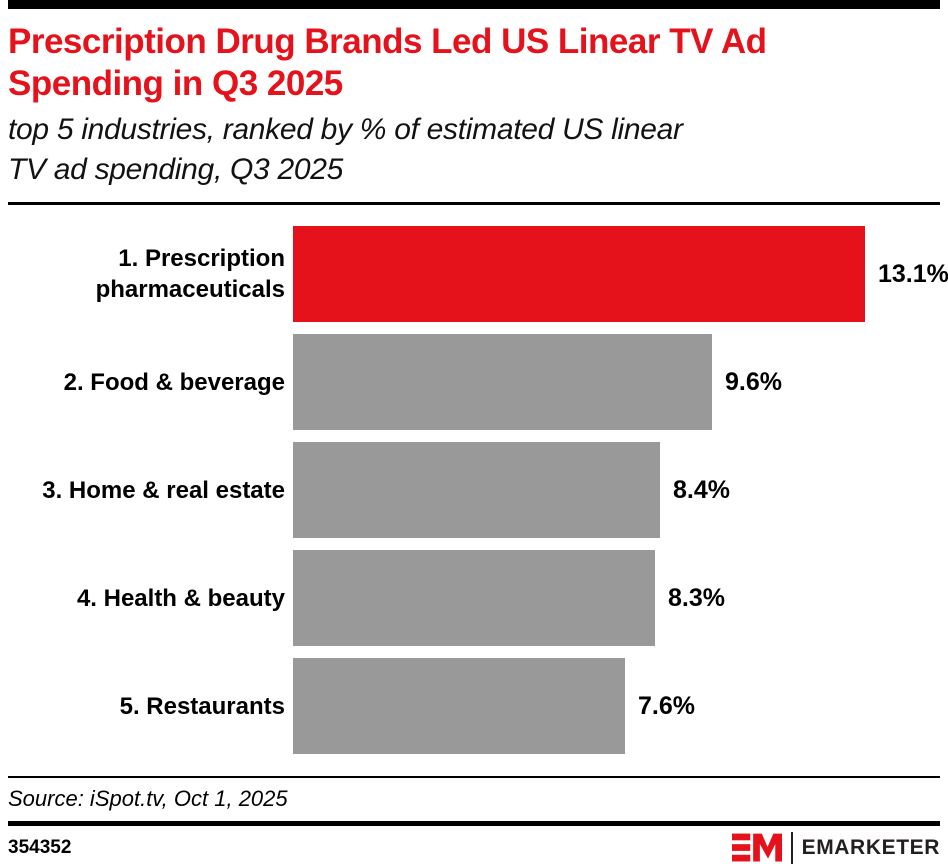 The image size is (948, 864). I want to click on value-label: 8.3%, so click(696, 597).